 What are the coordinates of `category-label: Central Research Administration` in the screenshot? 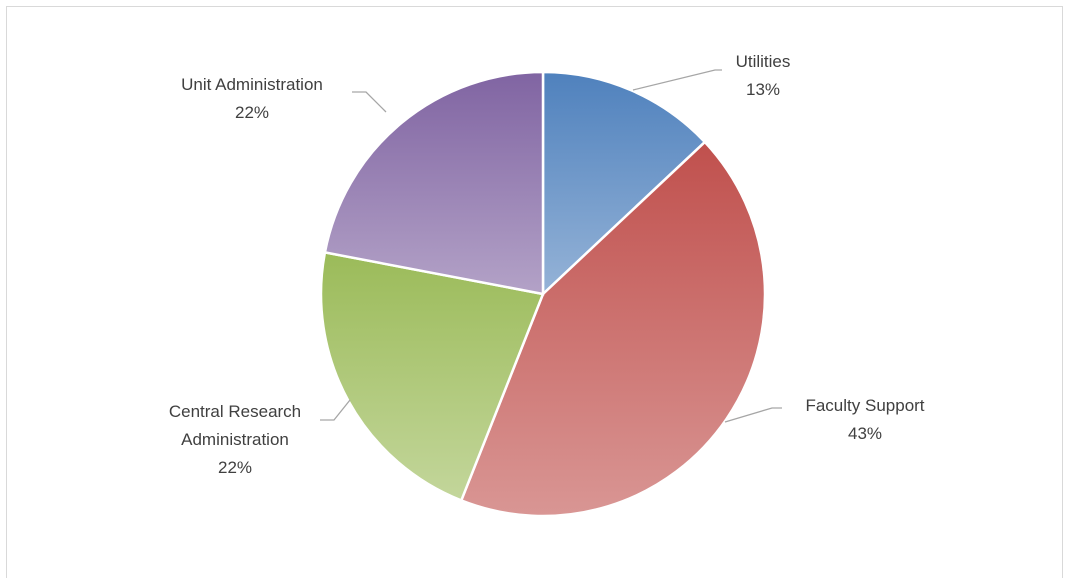 It's located at (235, 425).